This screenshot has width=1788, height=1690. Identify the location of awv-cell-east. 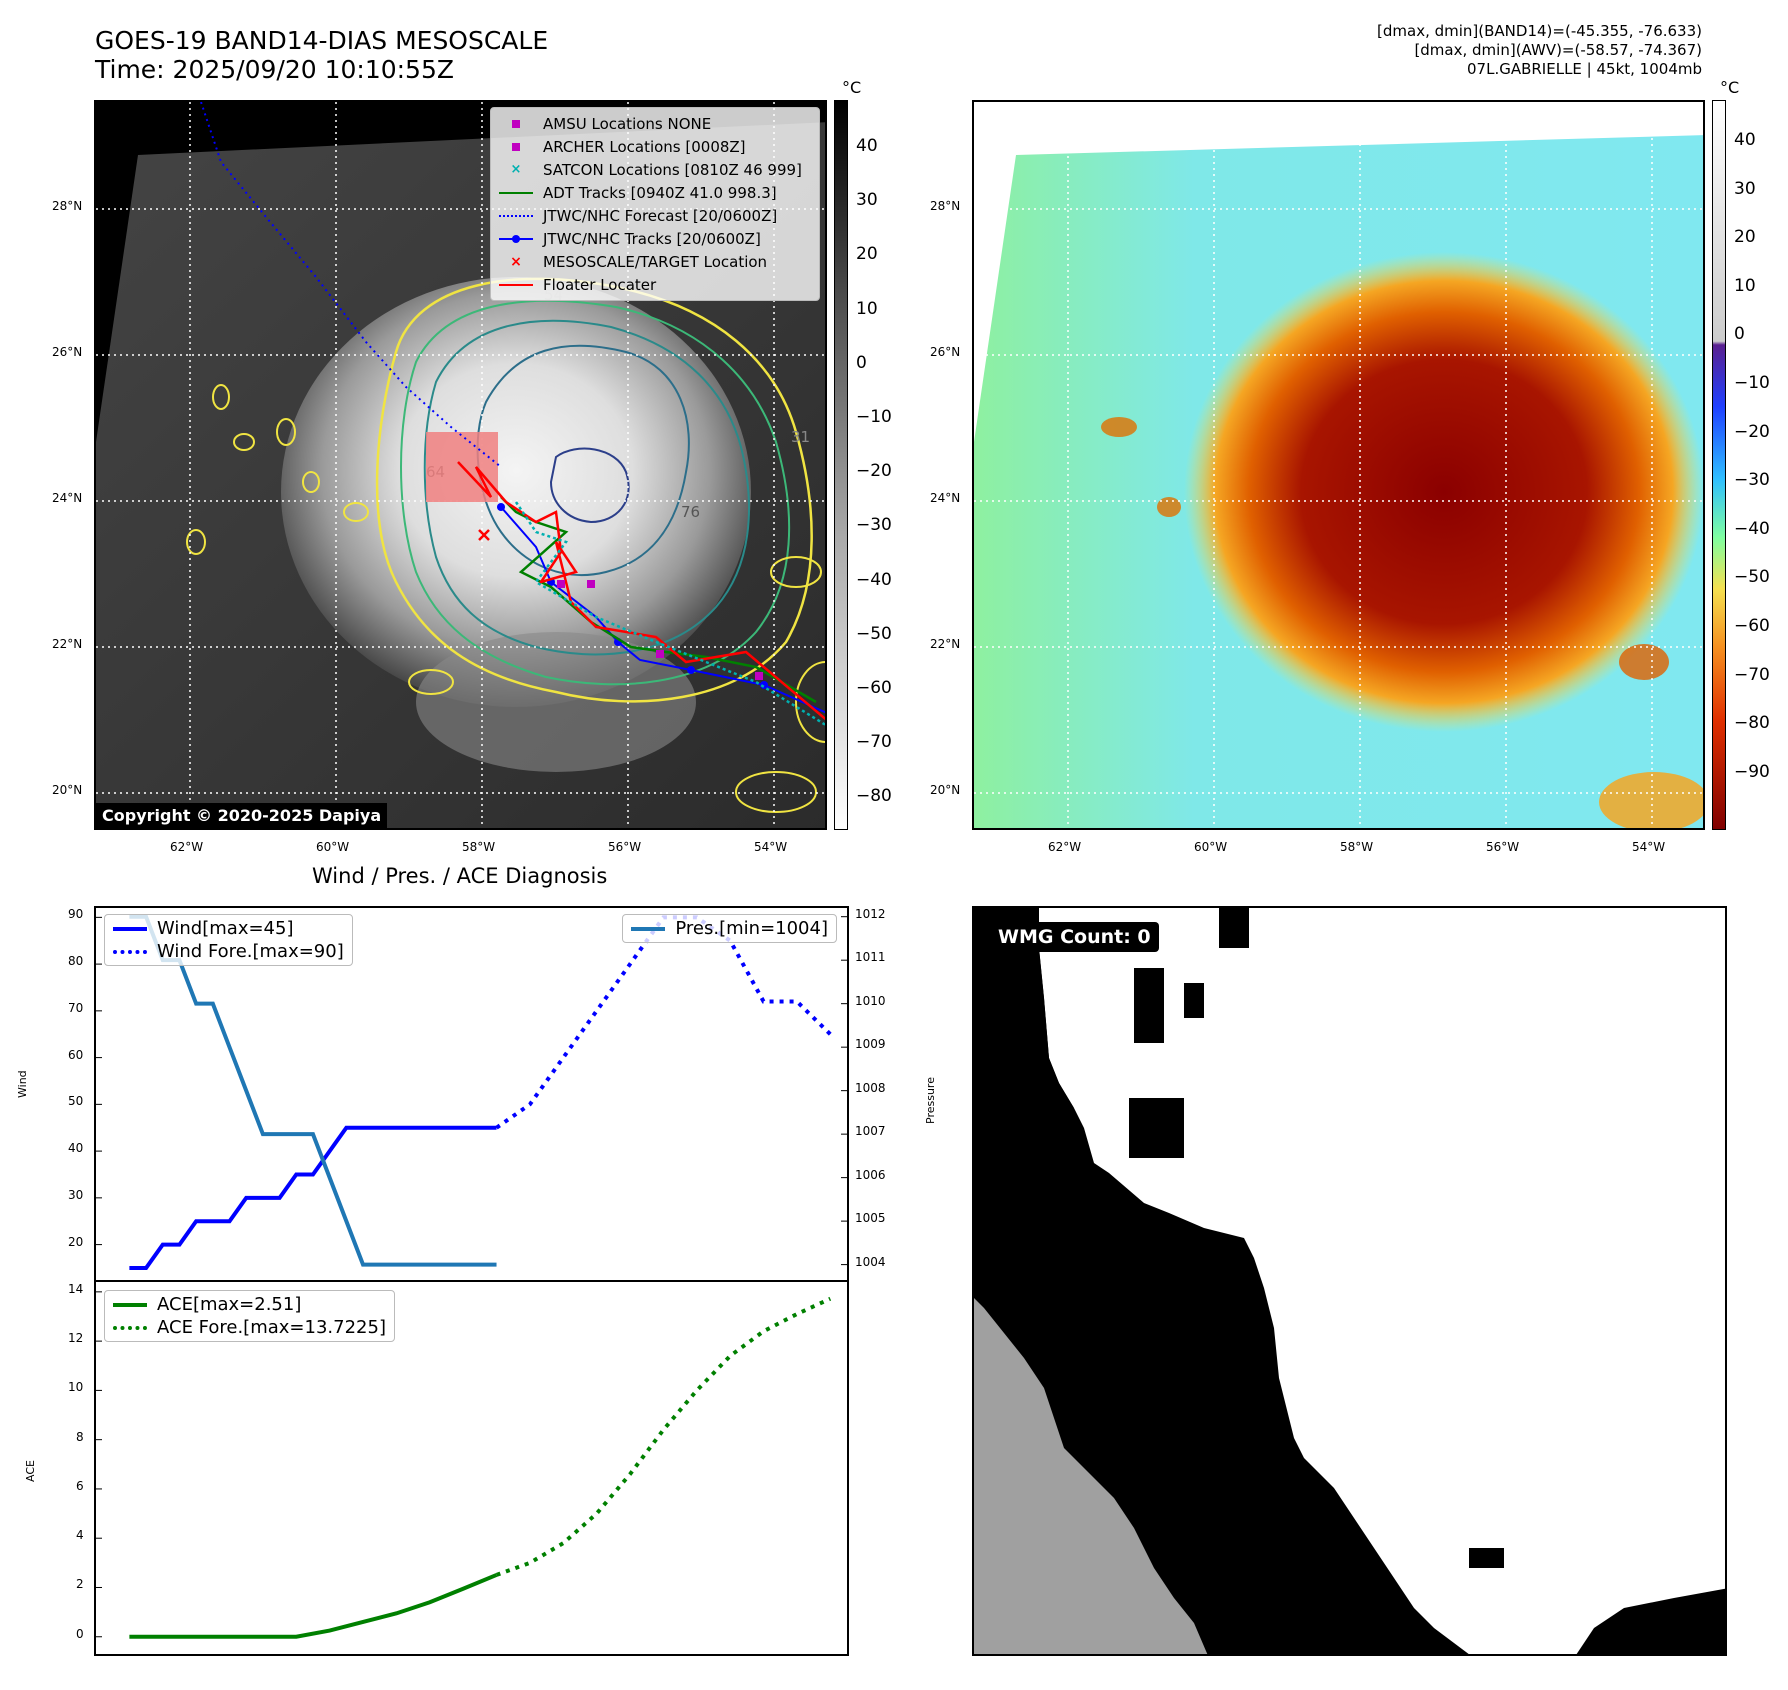
(1644, 662).